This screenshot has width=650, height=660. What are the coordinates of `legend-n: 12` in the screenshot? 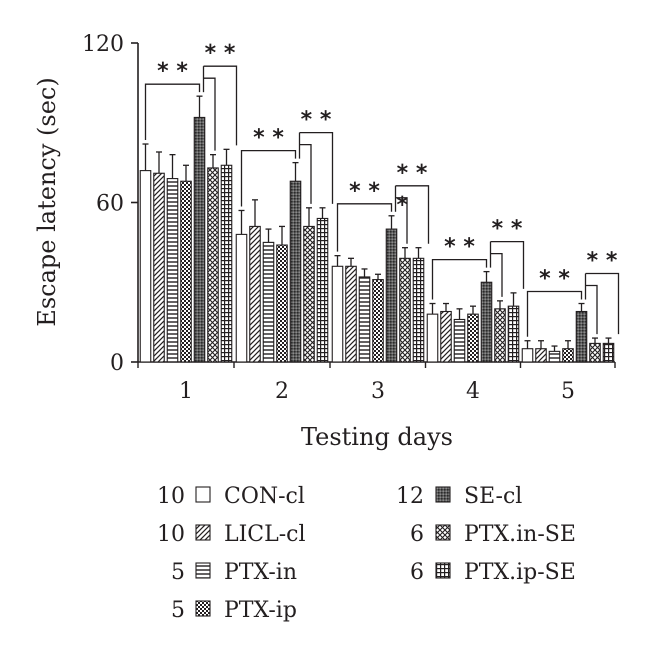 It's located at (410, 496).